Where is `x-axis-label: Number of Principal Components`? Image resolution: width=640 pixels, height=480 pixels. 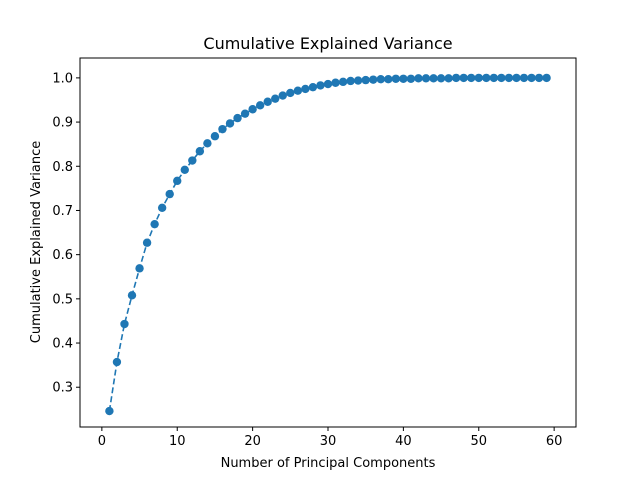 x-axis-label: Number of Principal Components is located at coordinates (328, 463).